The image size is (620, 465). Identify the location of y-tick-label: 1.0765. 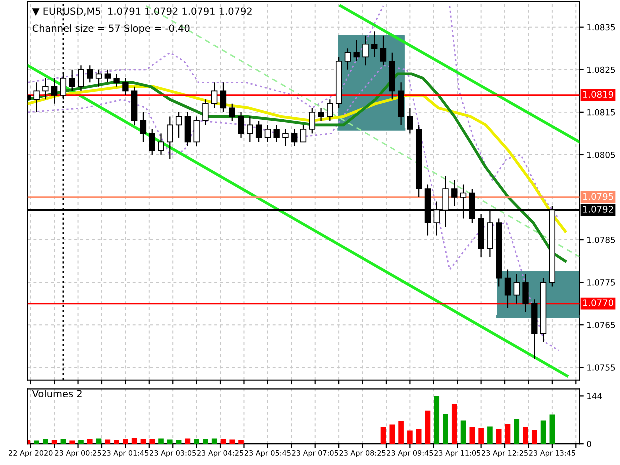
(602, 325).